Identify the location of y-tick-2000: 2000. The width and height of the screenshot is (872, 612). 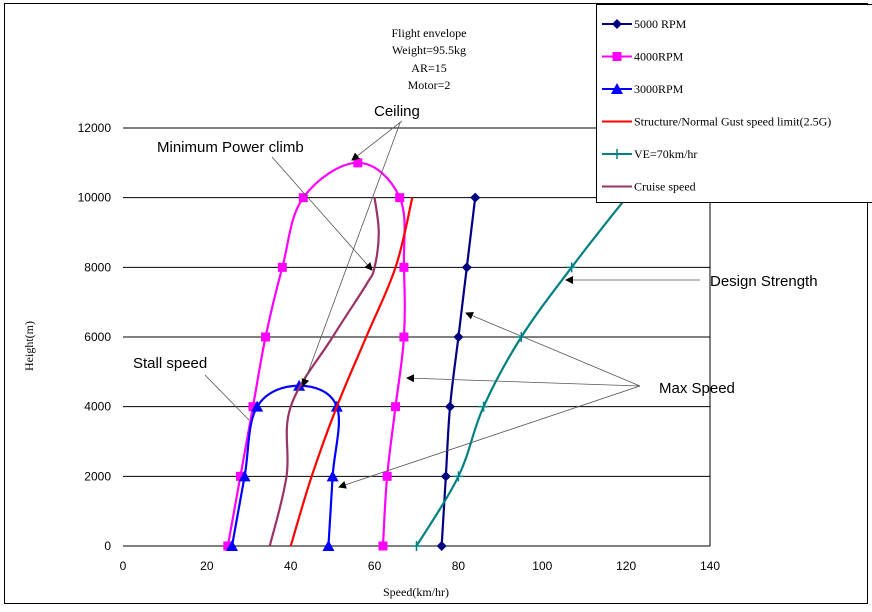
(97, 476).